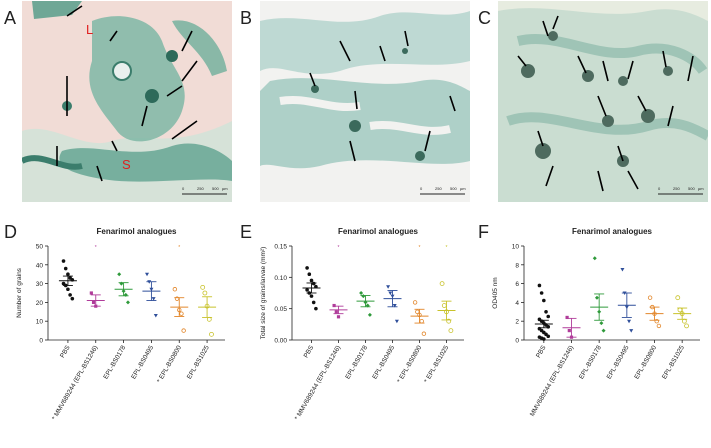  Describe the element at coordinates (40, 284) in the screenshot. I see `y-tick-label: 30` at that location.